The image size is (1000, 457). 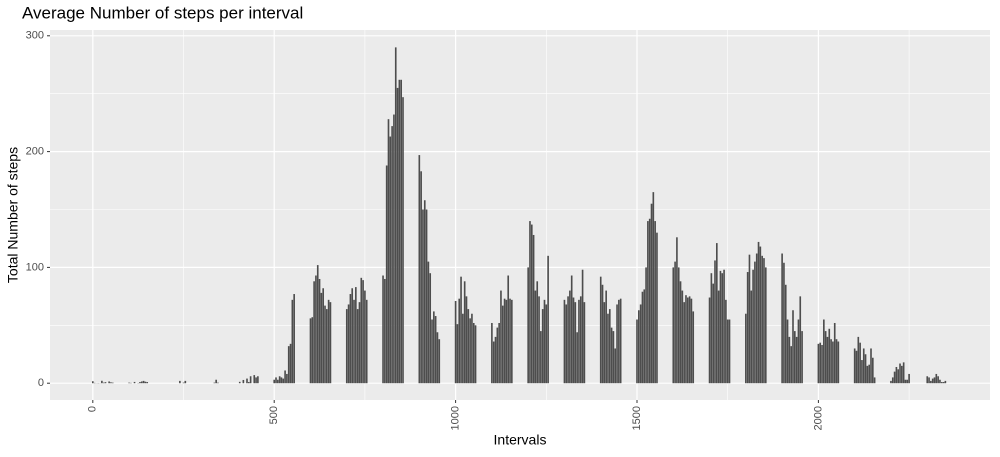 I want to click on x-tick-label: 1500, so click(x=637, y=418).